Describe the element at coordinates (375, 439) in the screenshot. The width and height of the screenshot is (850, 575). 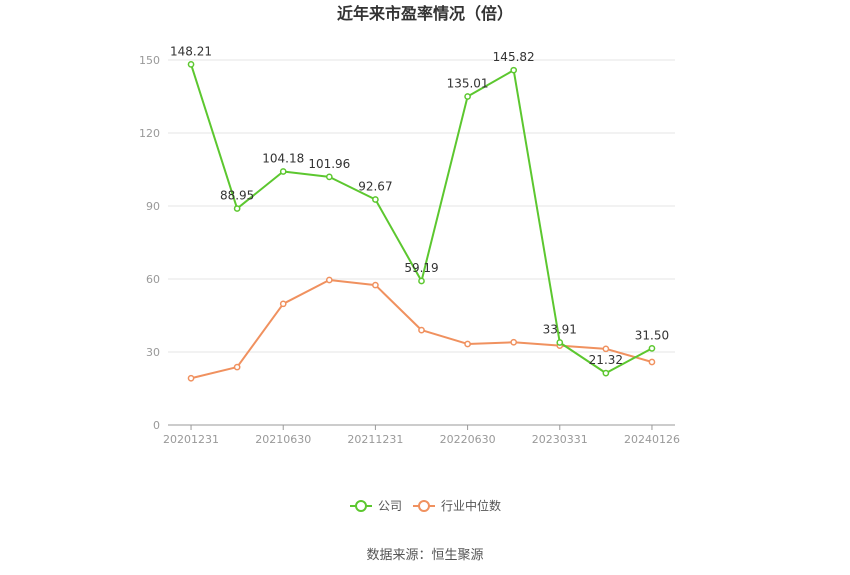
I see `x-tick-label: 20211231` at that location.